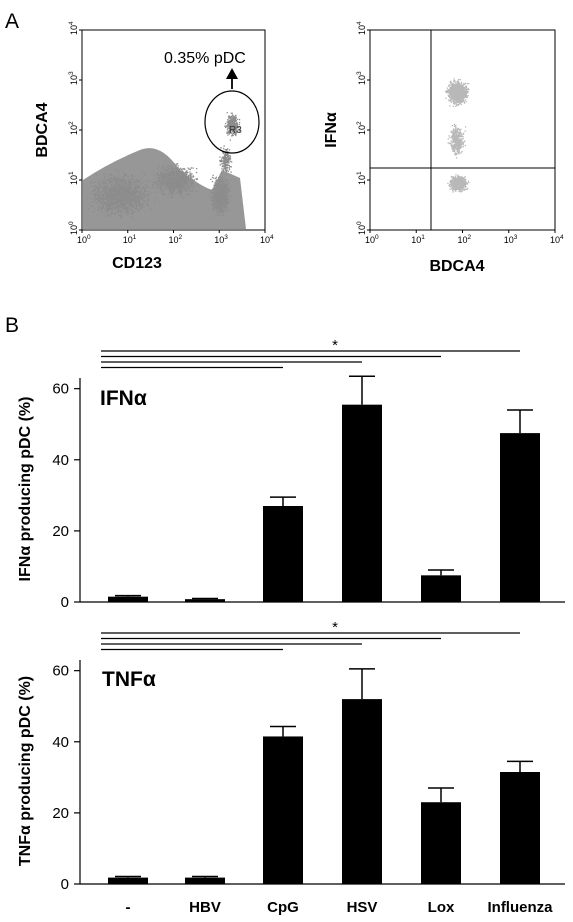 The image size is (573, 922). What do you see at coordinates (12, 325) in the screenshot?
I see `panel-b-letter: B` at bounding box center [12, 325].